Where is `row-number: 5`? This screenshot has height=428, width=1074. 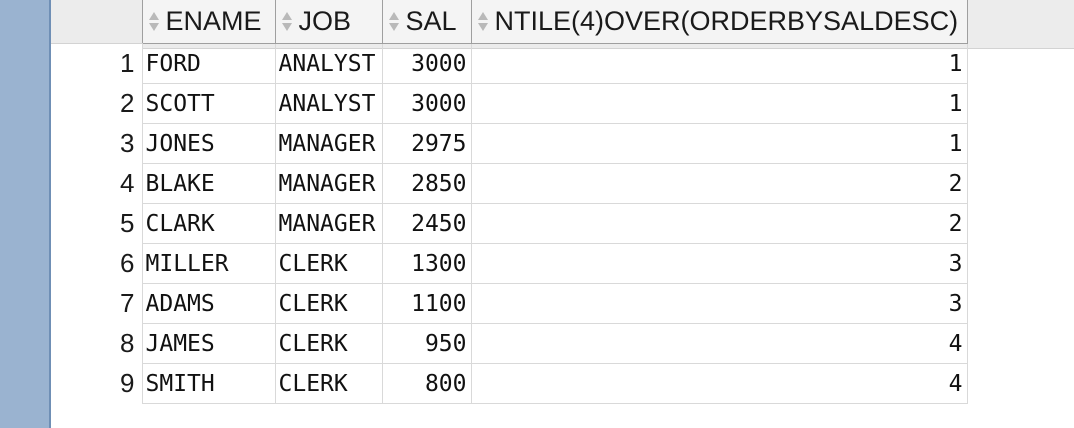 row-number: 5 is located at coordinates (96, 223).